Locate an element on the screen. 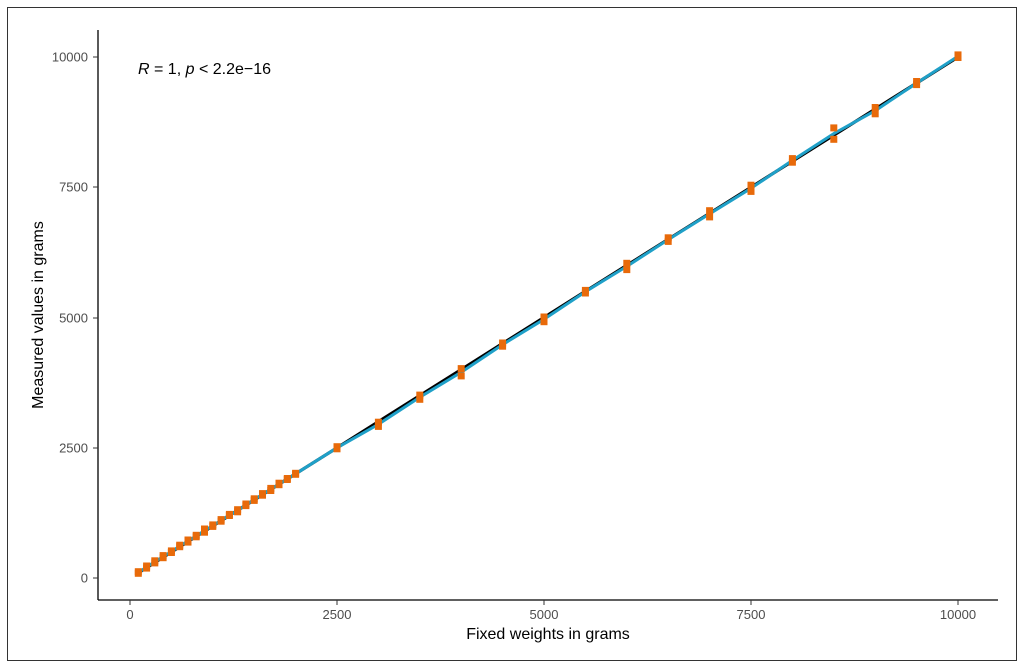 The width and height of the screenshot is (1024, 668). x-tick-label: 10000 is located at coordinates (958, 614).